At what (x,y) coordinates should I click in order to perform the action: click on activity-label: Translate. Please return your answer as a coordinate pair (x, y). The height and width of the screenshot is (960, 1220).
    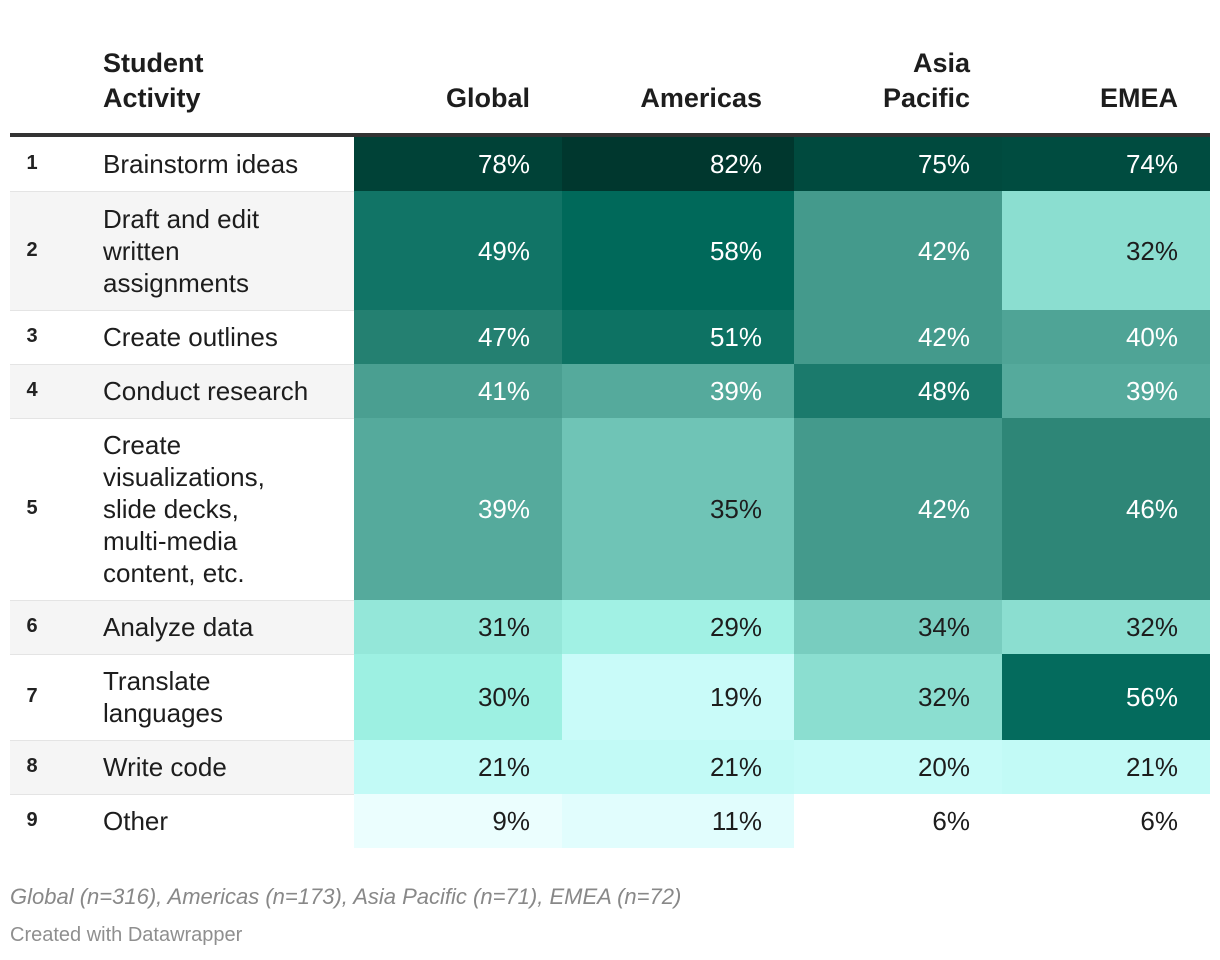
    Looking at the image, I should click on (157, 681).